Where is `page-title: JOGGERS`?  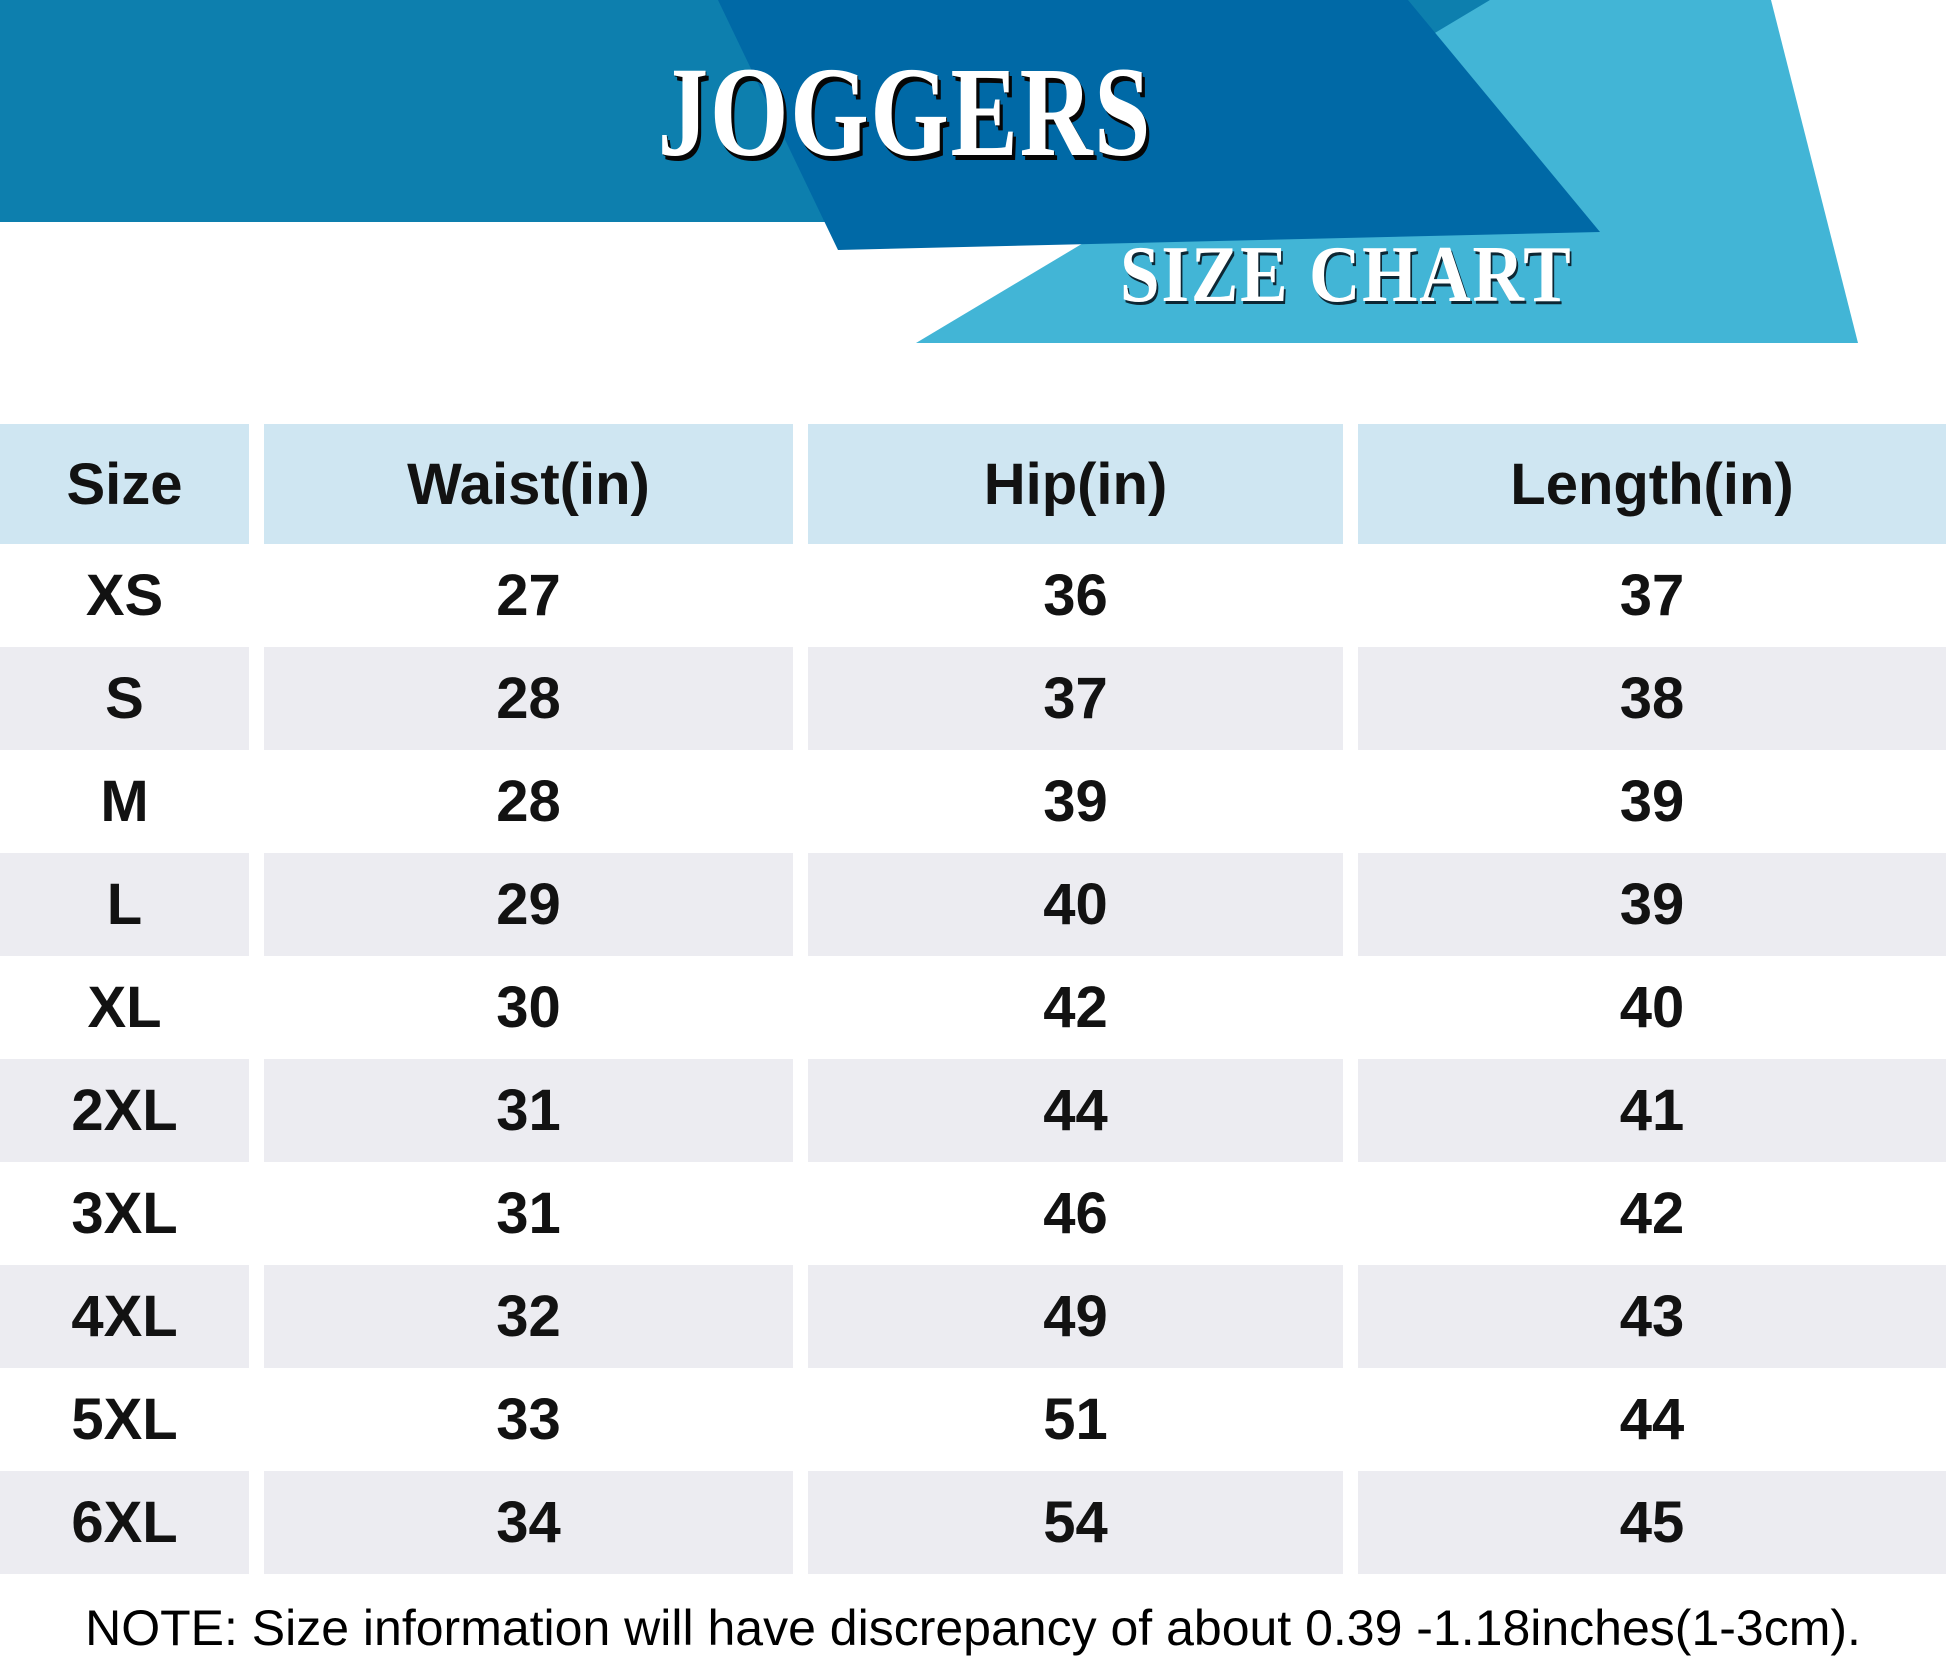 page-title: JOGGERS is located at coordinates (905, 112).